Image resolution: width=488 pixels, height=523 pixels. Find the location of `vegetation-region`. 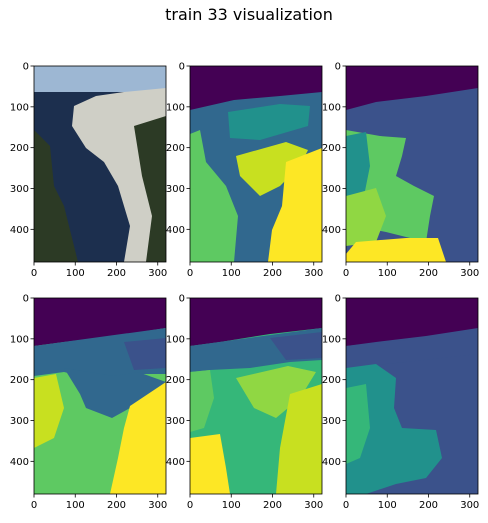

vegetation-region is located at coordinates (56, 196).